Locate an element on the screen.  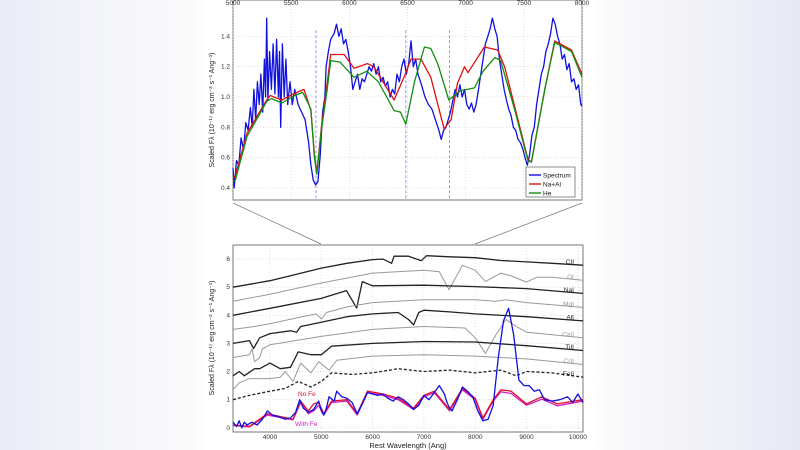
series-label: CrII is located at coordinates (569, 361).